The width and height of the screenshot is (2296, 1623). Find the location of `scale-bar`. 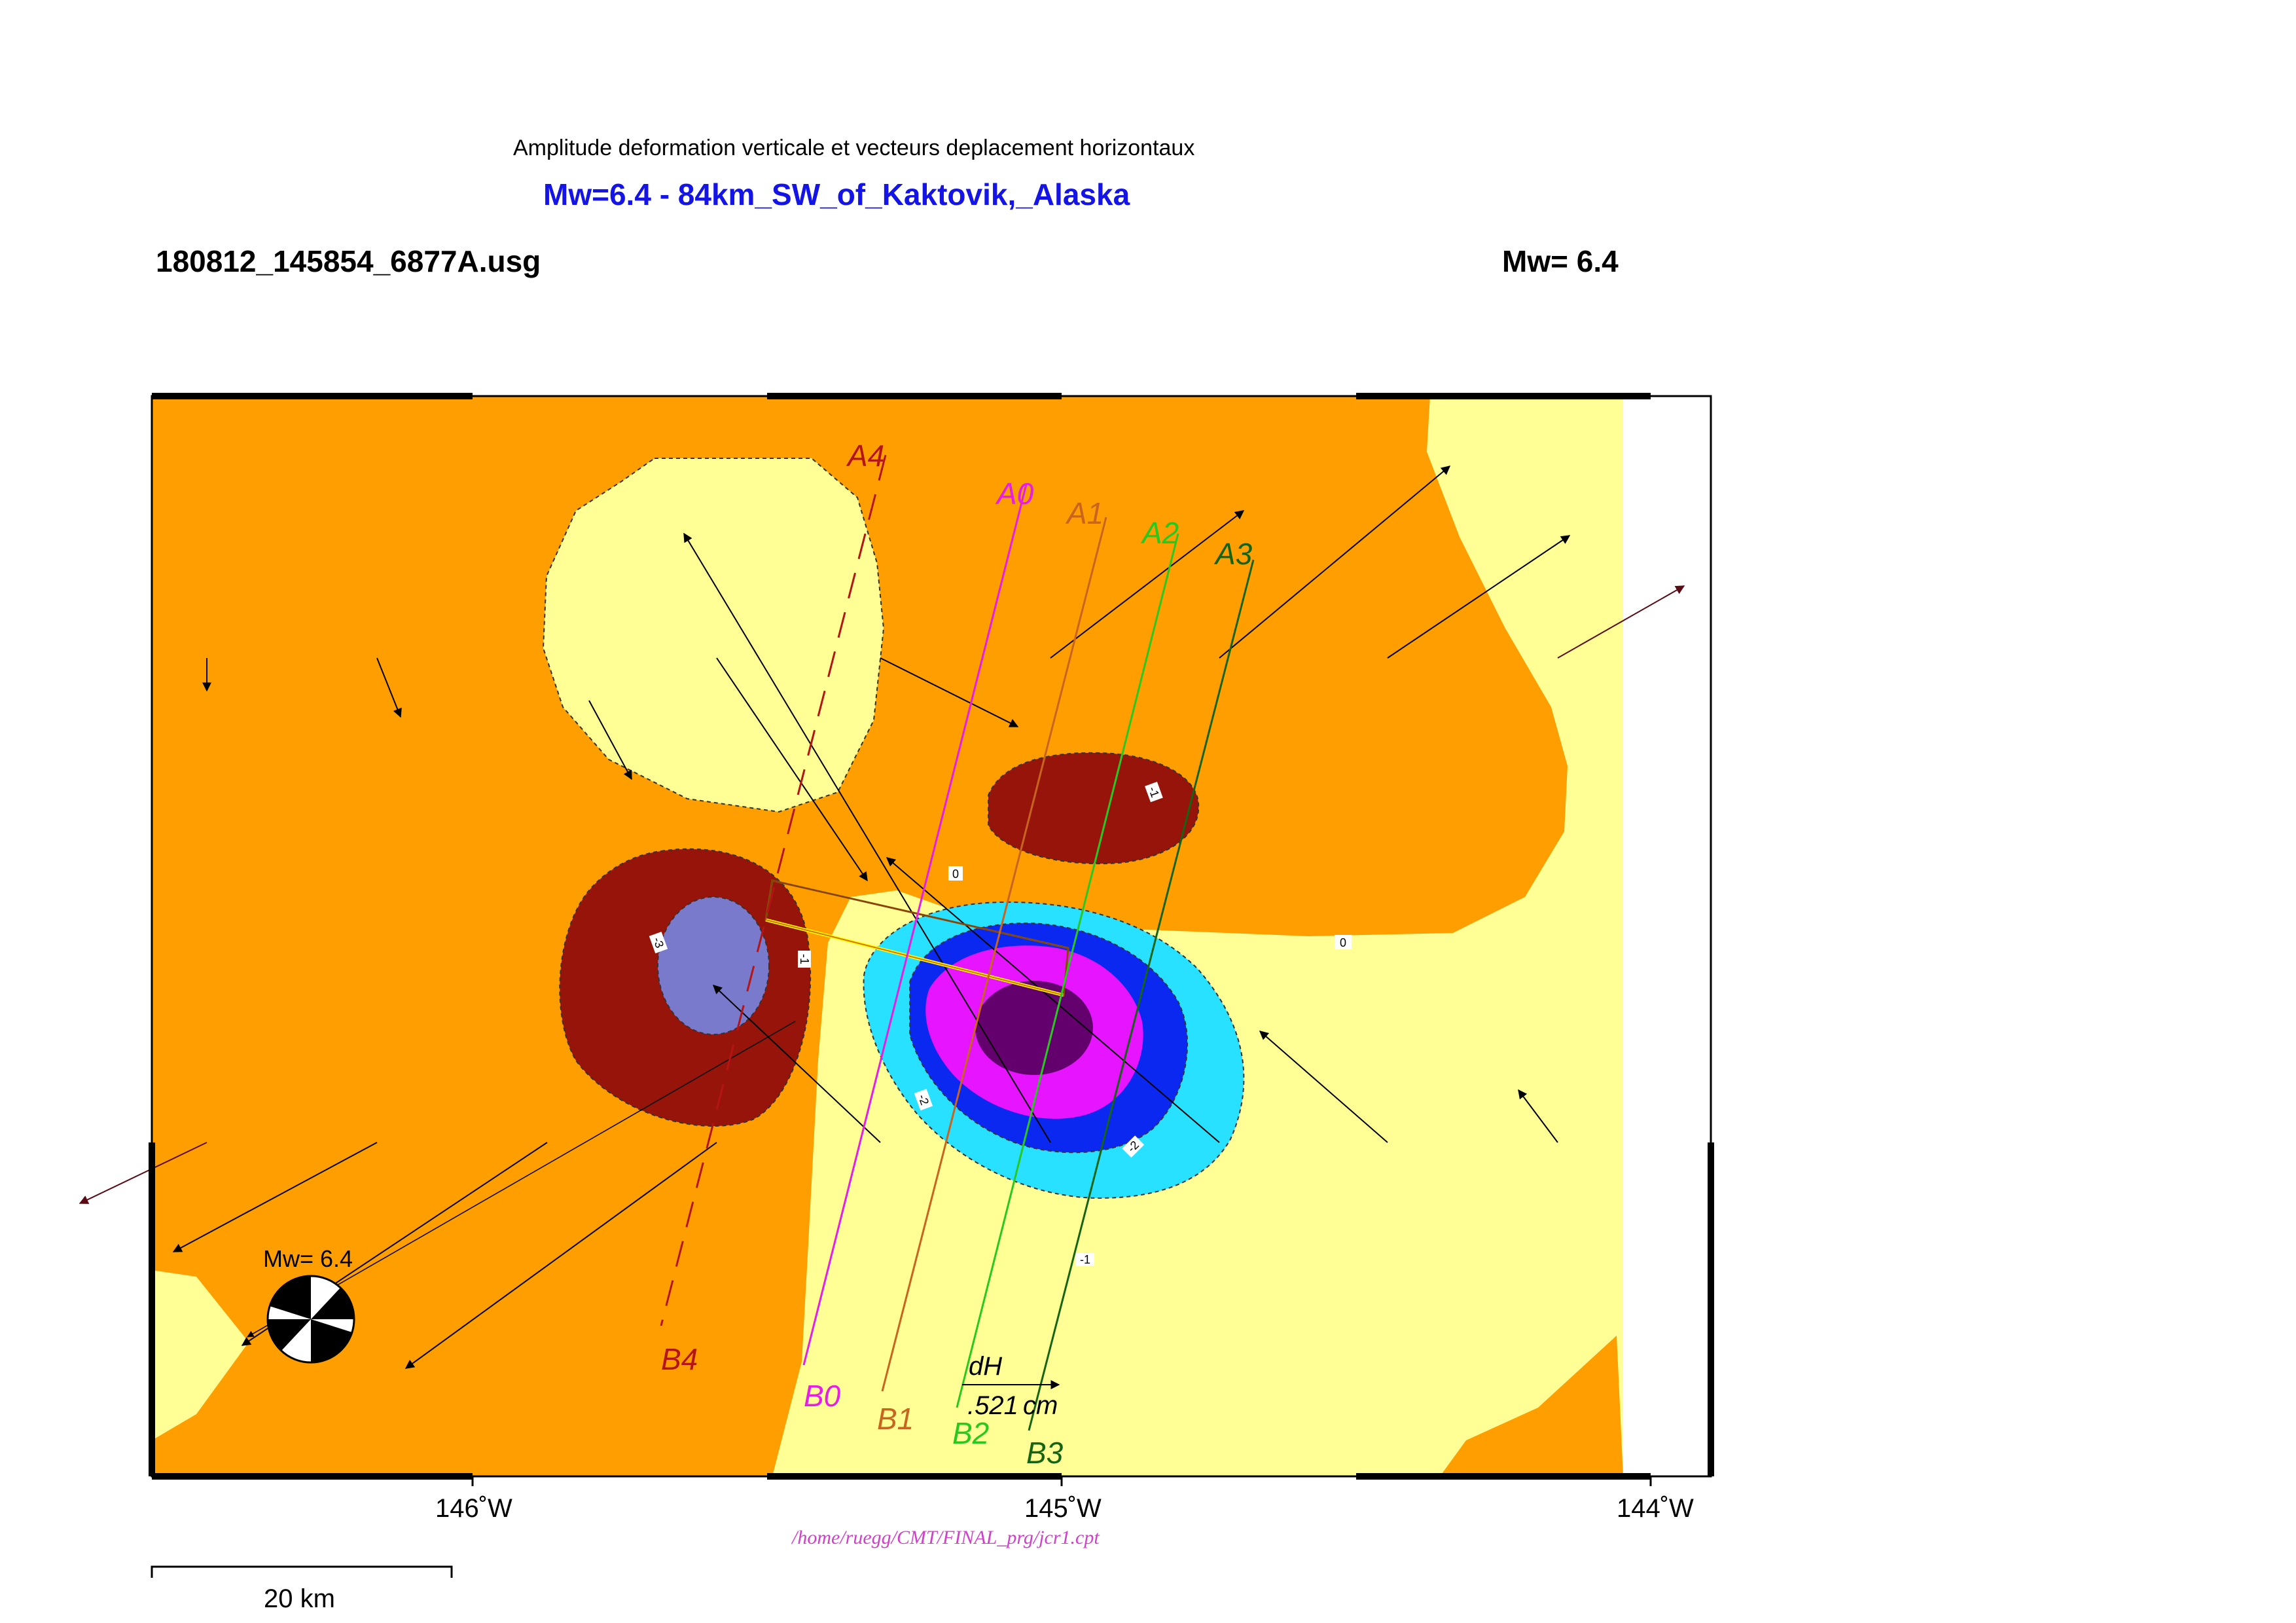

scale-bar is located at coordinates (302, 1571).